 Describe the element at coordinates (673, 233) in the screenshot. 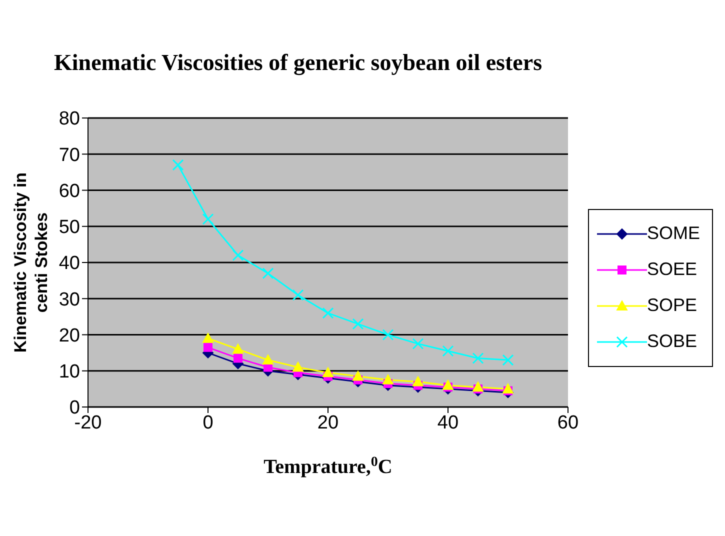

I see `legend-label: SOME` at that location.